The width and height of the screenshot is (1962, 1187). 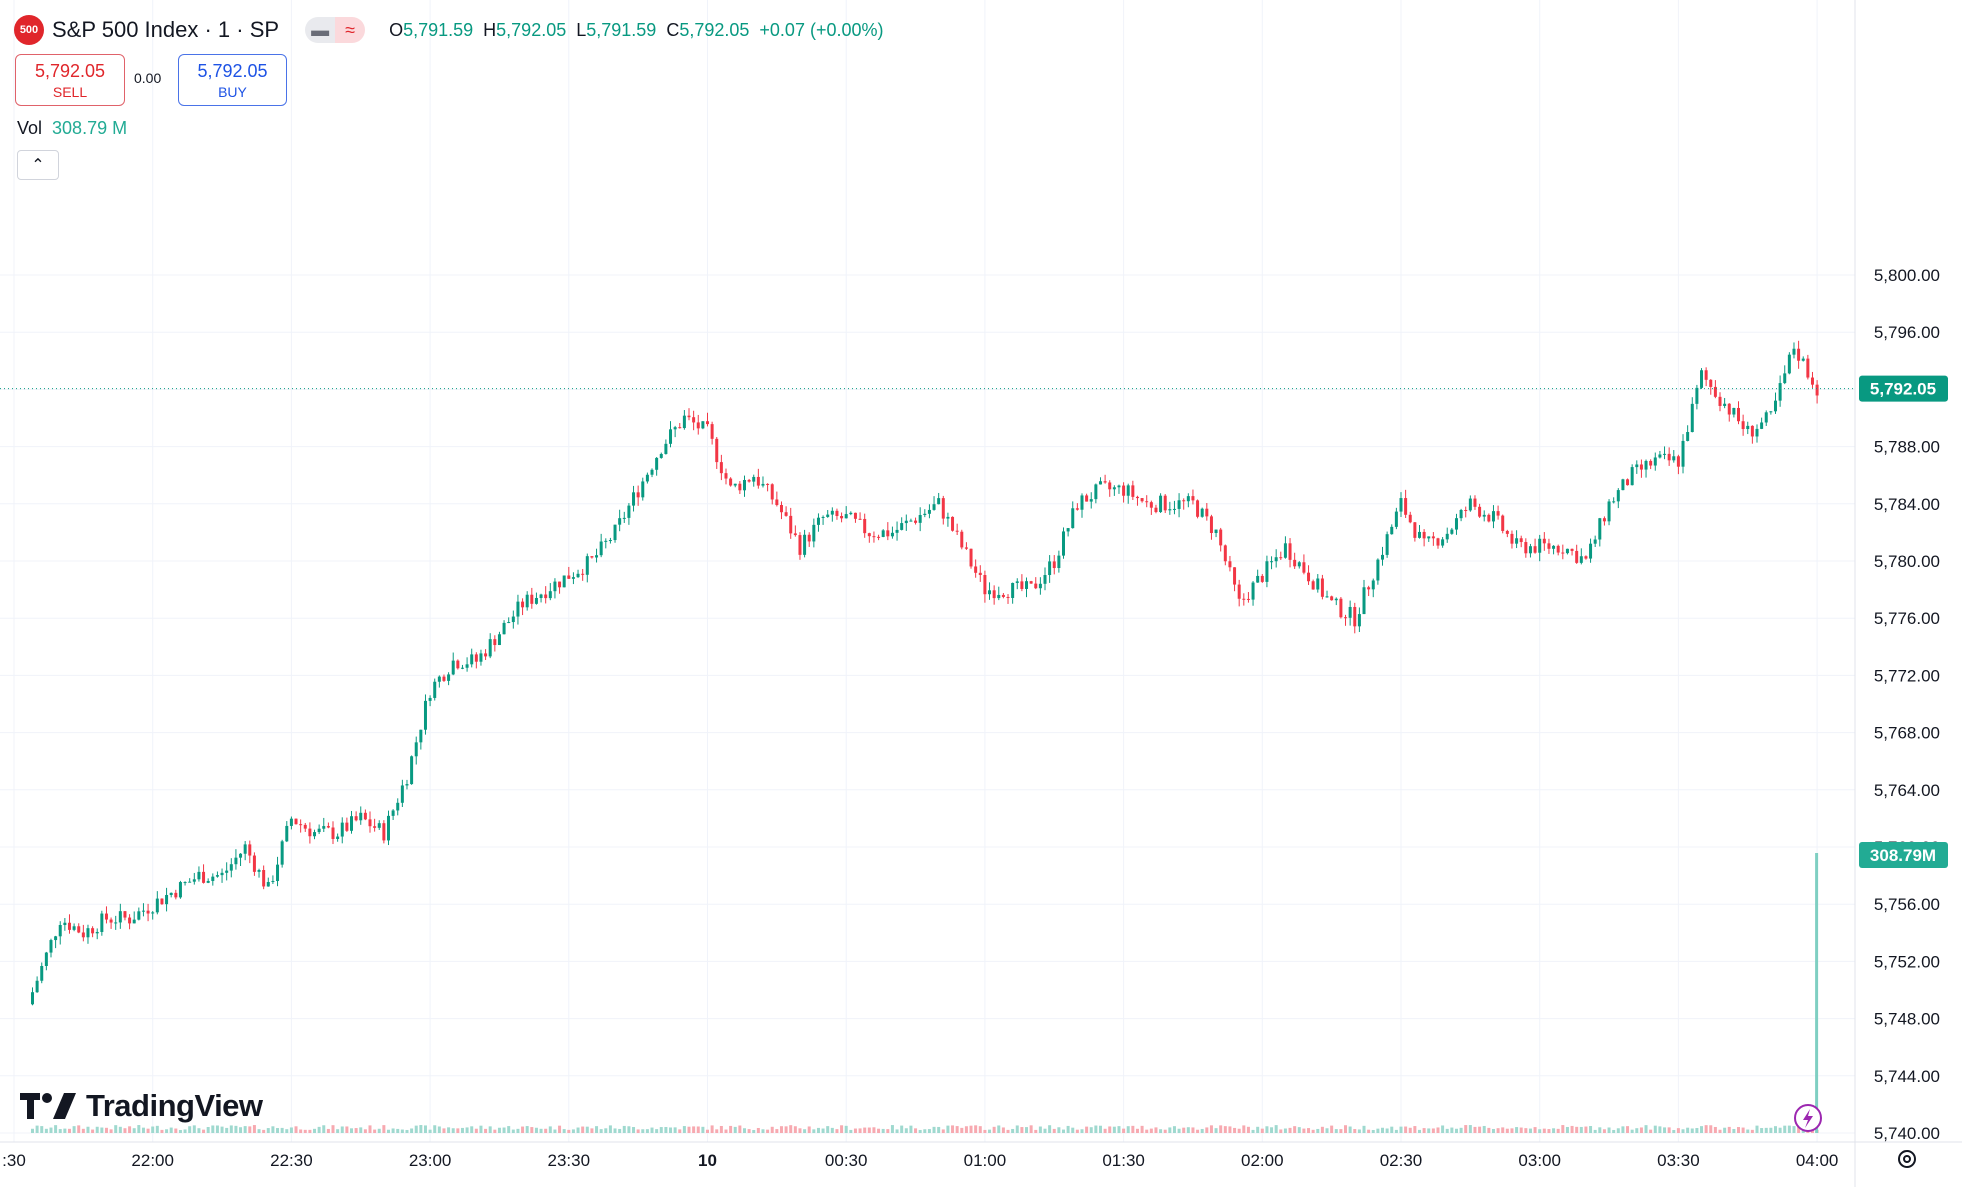 I want to click on sell-button: 5,792.05 SELL, so click(x=70, y=80).